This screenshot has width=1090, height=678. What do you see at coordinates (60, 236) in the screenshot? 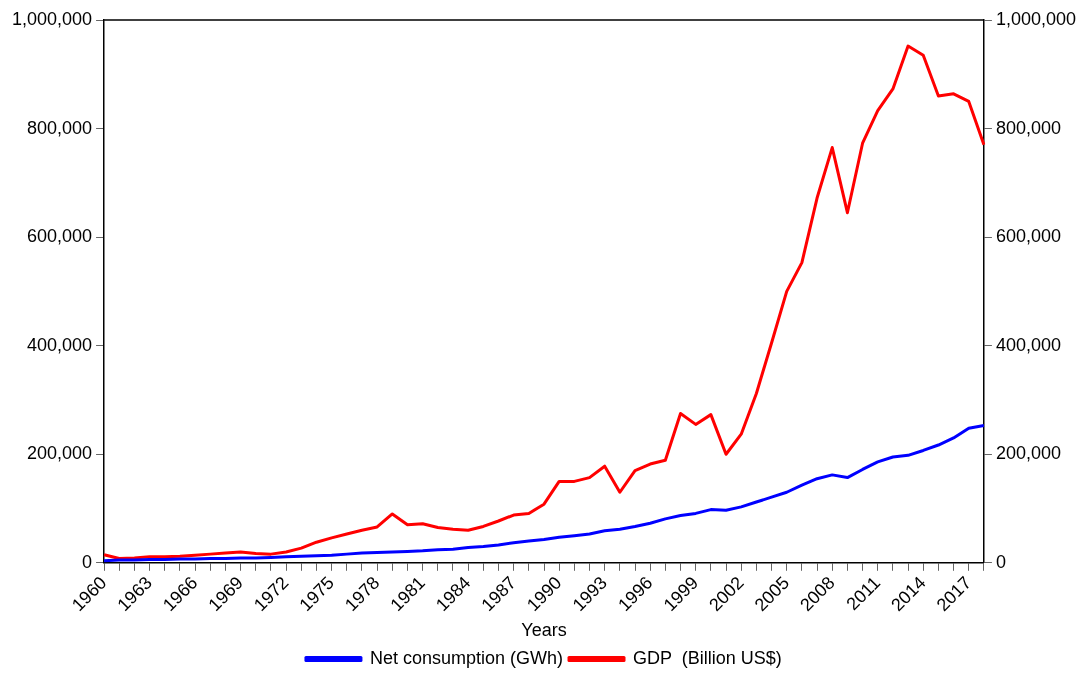
I see `y-tick-label: 600,000` at bounding box center [60, 236].